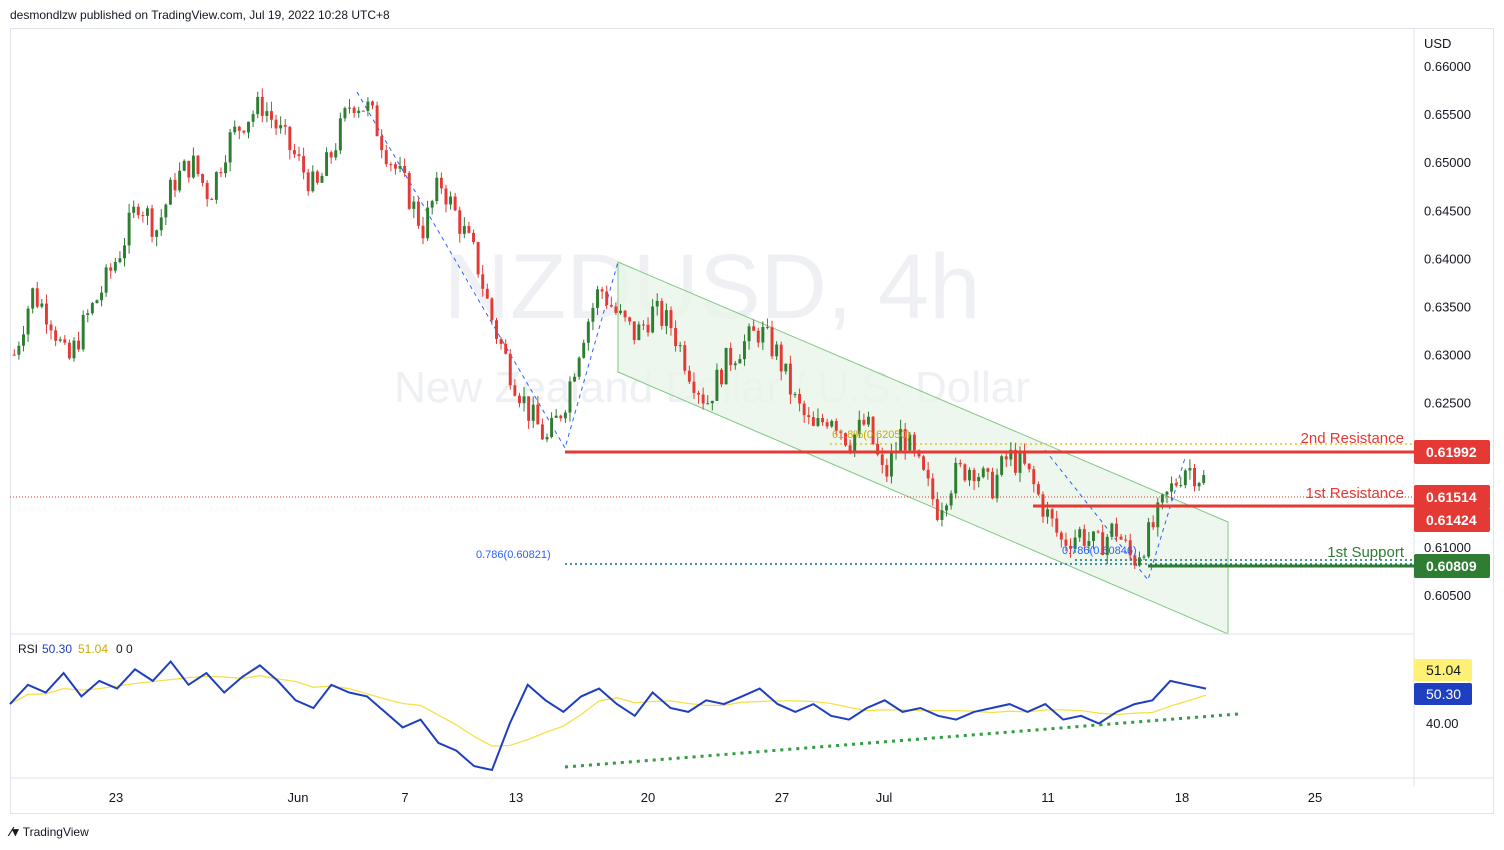 The image size is (1504, 850). I want to click on footer-brand: TradingView, so click(55, 832).